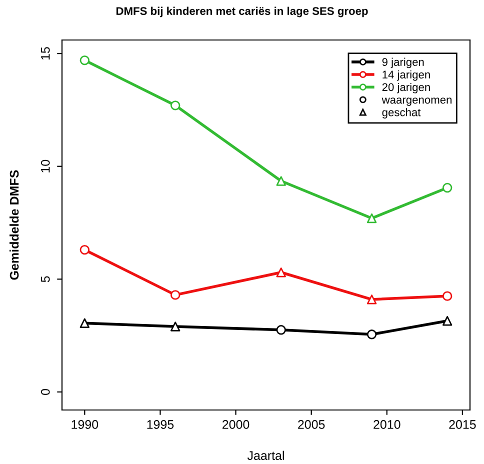  What do you see at coordinates (45, 166) in the screenshot?
I see `y-tick-label: 10` at bounding box center [45, 166].